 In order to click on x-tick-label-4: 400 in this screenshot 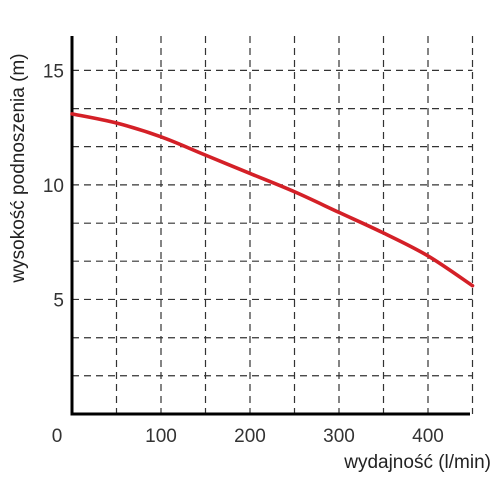, I will do `click(428, 436)`.